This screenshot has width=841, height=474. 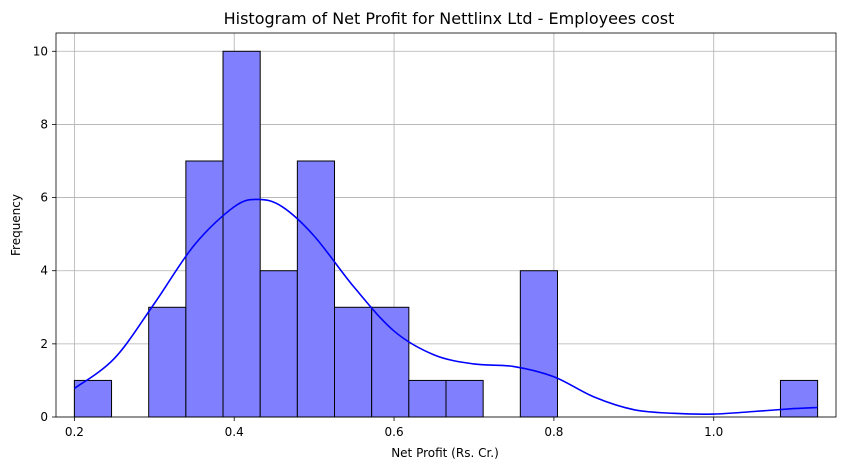 What do you see at coordinates (74, 432) in the screenshot?
I see `x-tick-label: 0.2` at bounding box center [74, 432].